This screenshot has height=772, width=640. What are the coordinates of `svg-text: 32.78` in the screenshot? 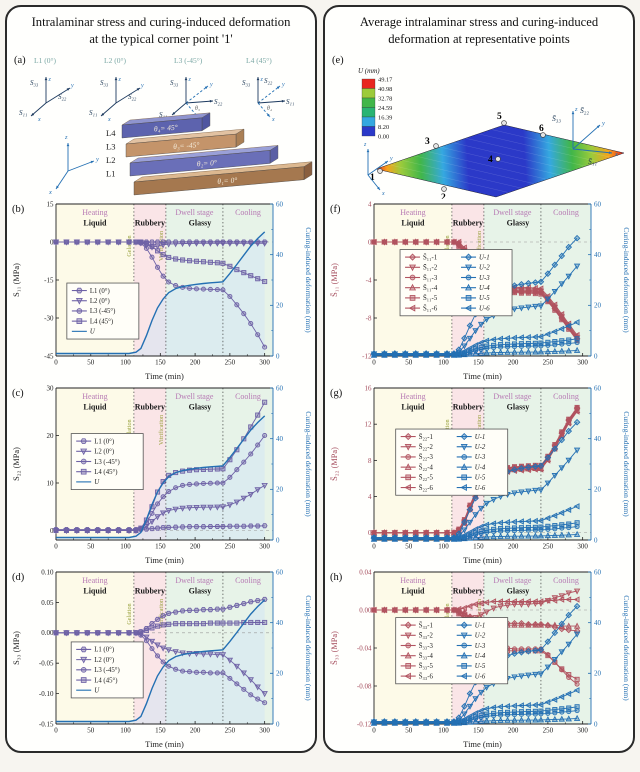 It's located at (385, 99).